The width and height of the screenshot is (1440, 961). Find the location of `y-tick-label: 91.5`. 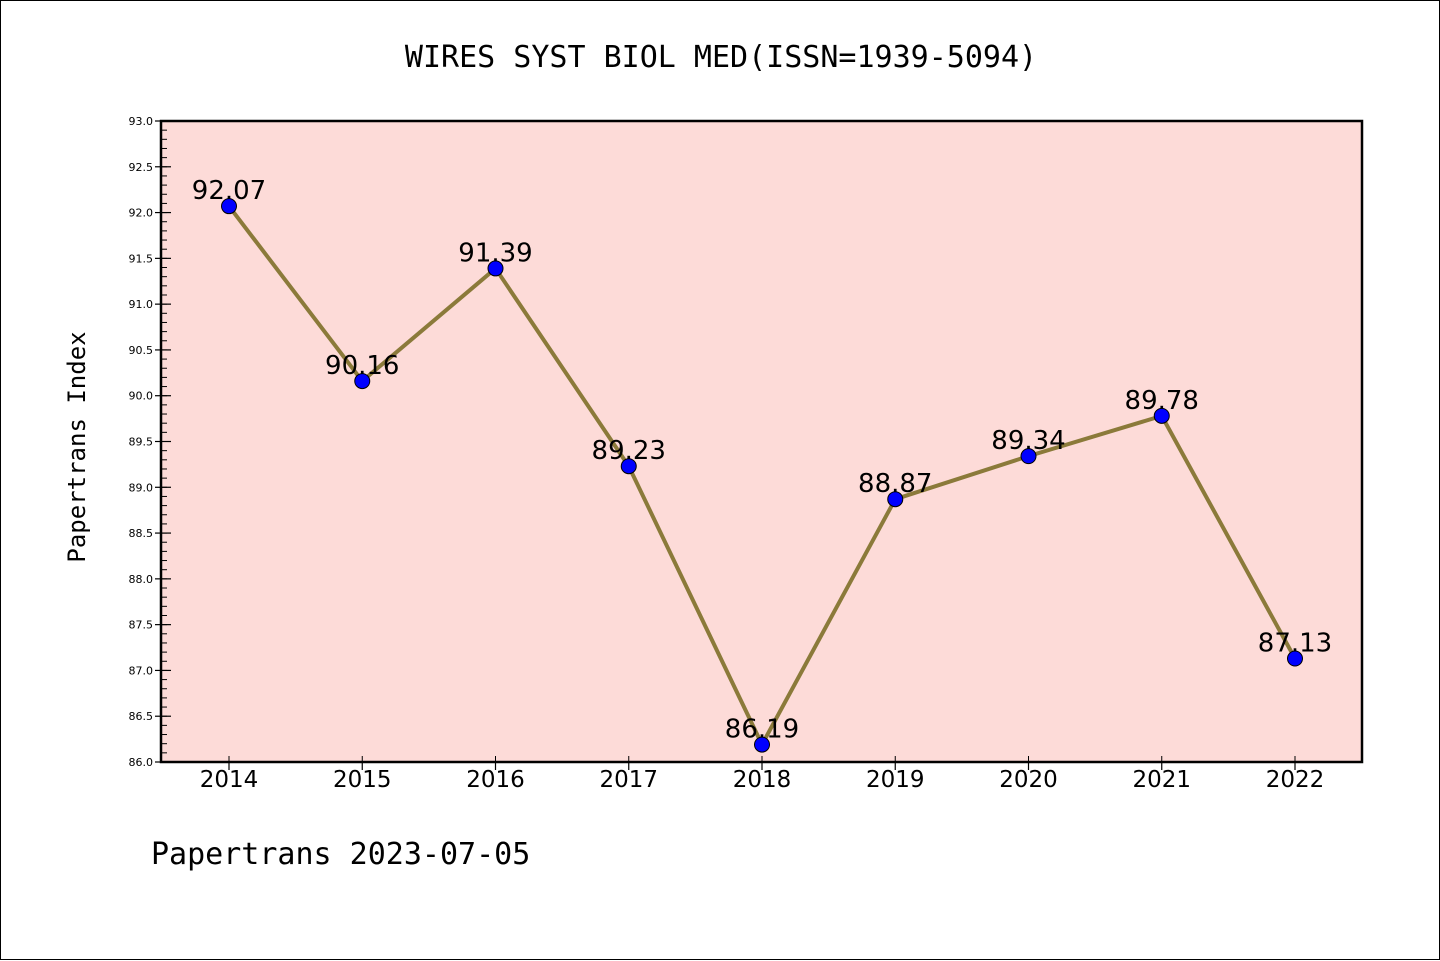

y-tick-label: 91.5 is located at coordinates (141, 258).